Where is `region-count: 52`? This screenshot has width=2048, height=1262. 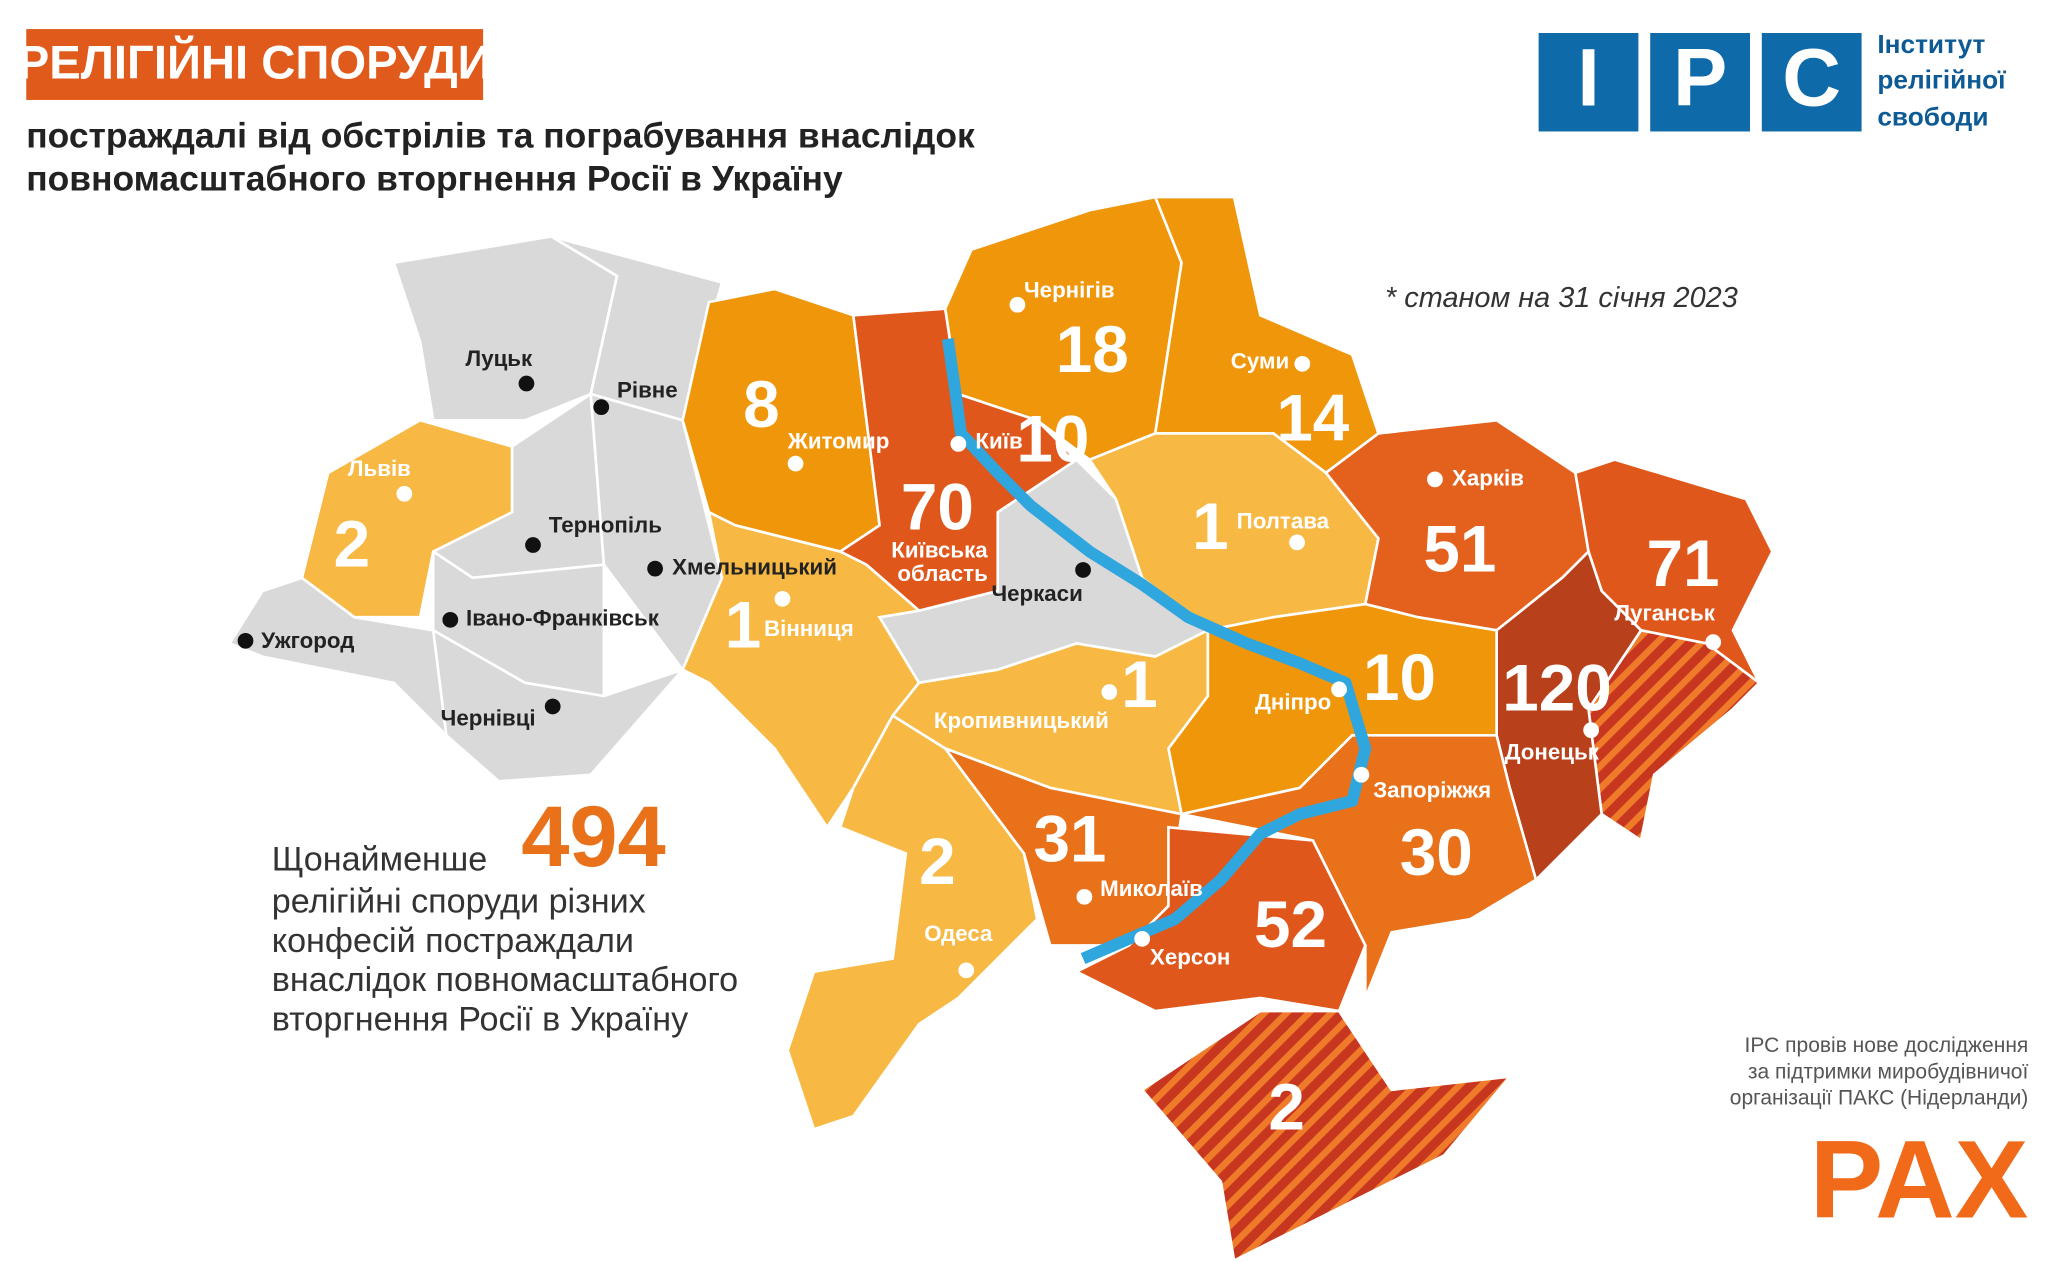 region-count: 52 is located at coordinates (1290, 924).